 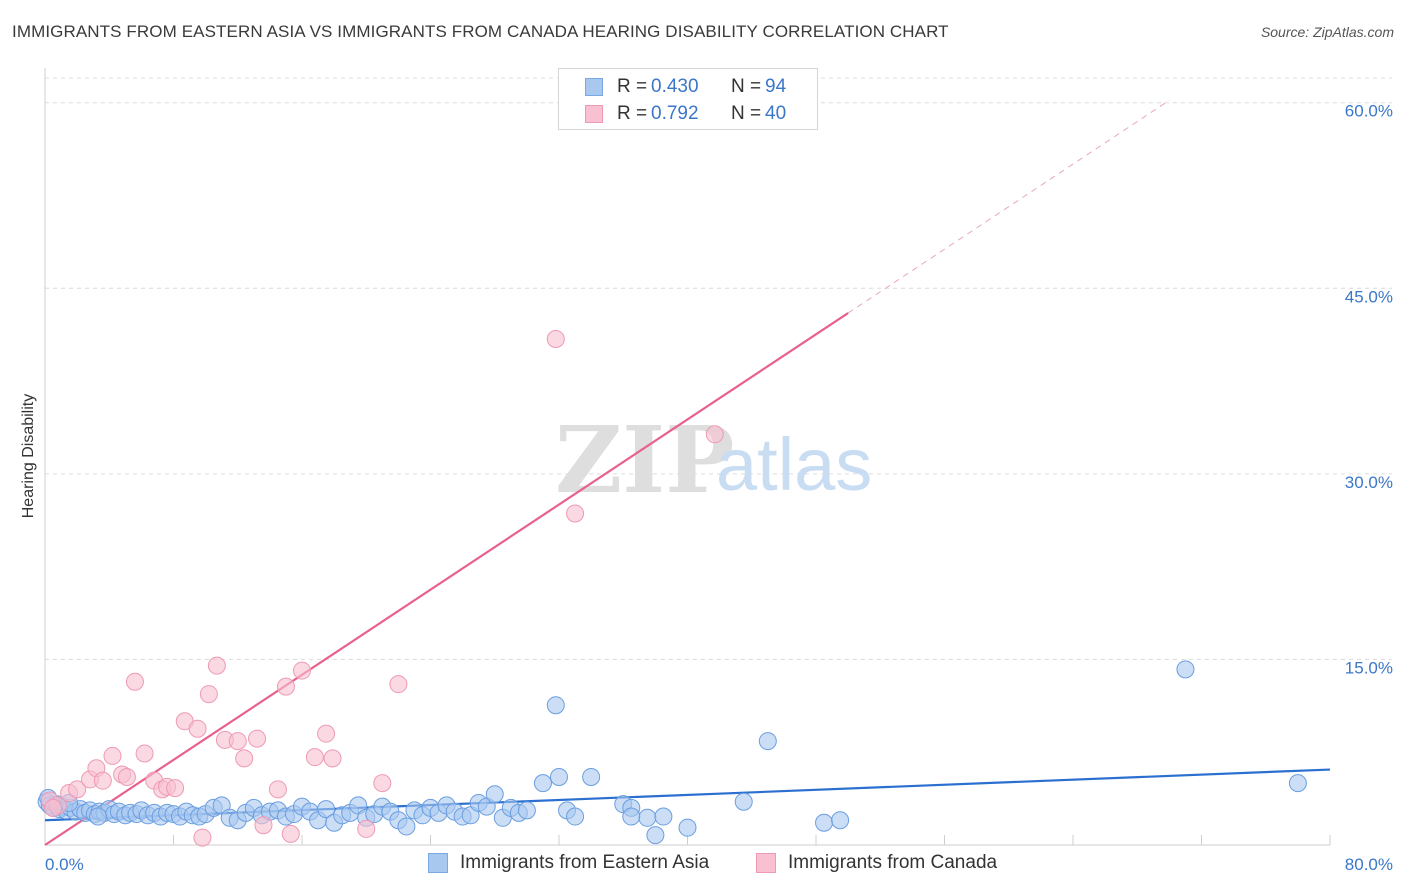 I want to click on legend-label-eastern-asia: Immigrants from Eastern Asia, so click(x=585, y=862).